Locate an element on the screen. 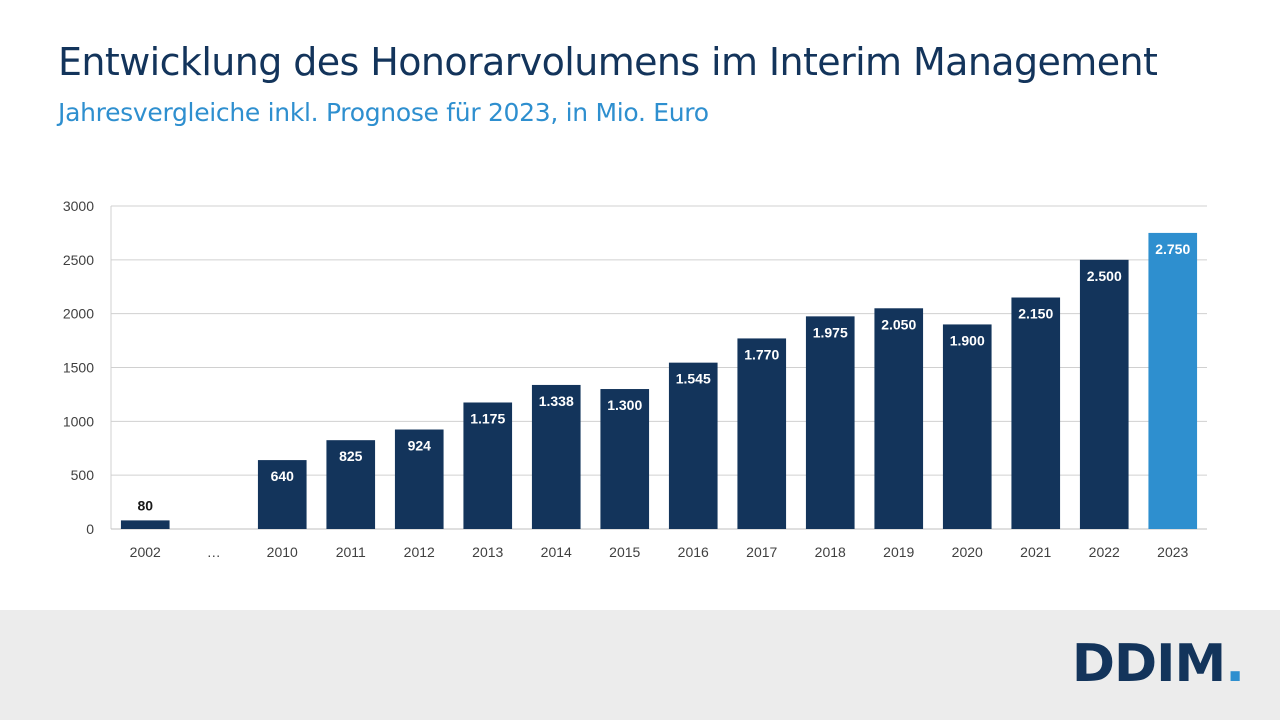 Image resolution: width=1280 pixels, height=720 pixels. data-label-2016: 1.545 is located at coordinates (693, 379).